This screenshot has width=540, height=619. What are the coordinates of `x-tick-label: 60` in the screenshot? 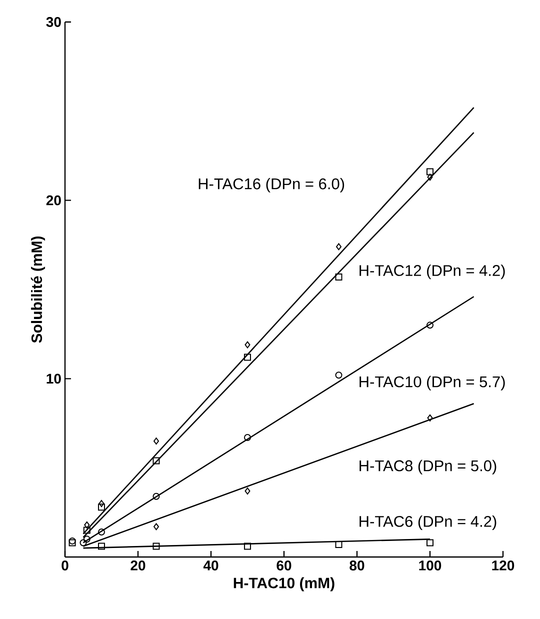 It's located at (284, 565).